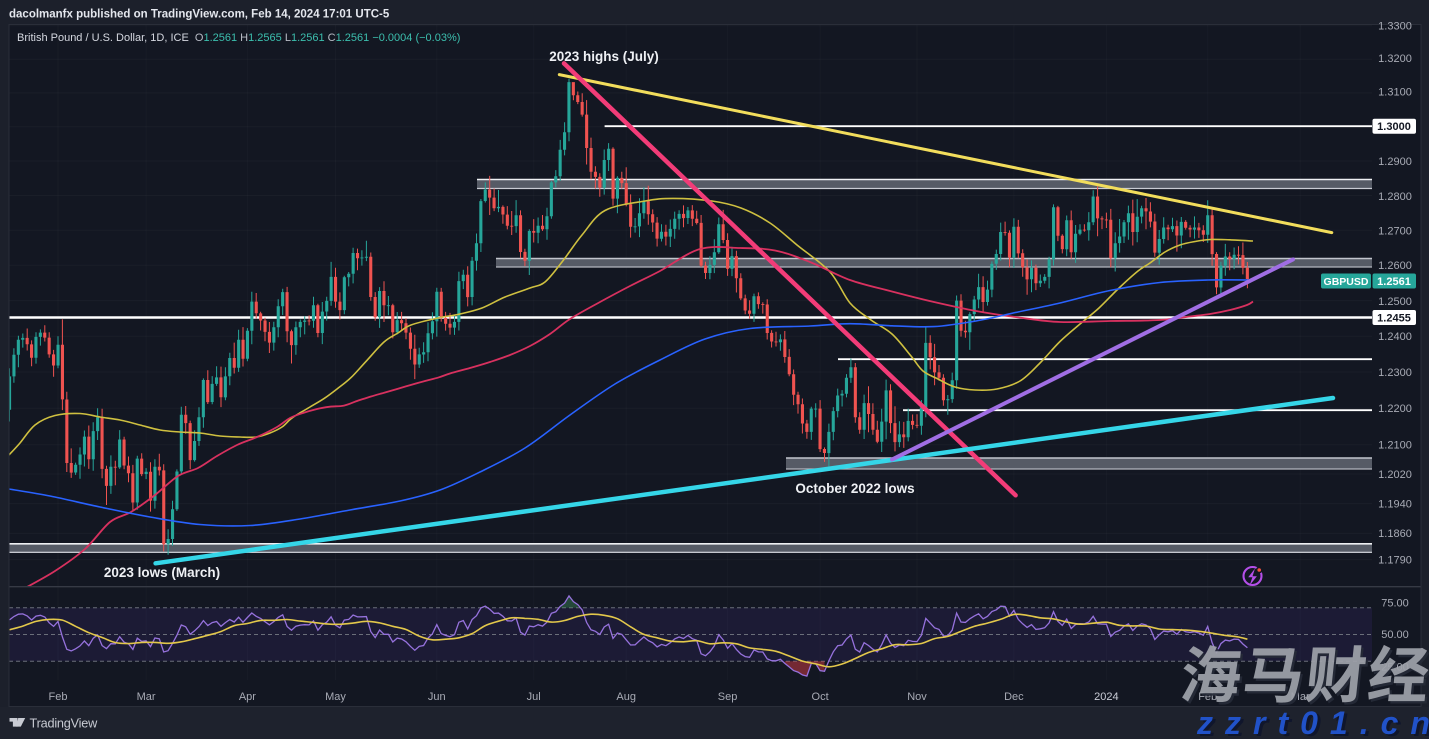  What do you see at coordinates (1346, 282) in the screenshot?
I see `svg-text: GBPUSD` at bounding box center [1346, 282].